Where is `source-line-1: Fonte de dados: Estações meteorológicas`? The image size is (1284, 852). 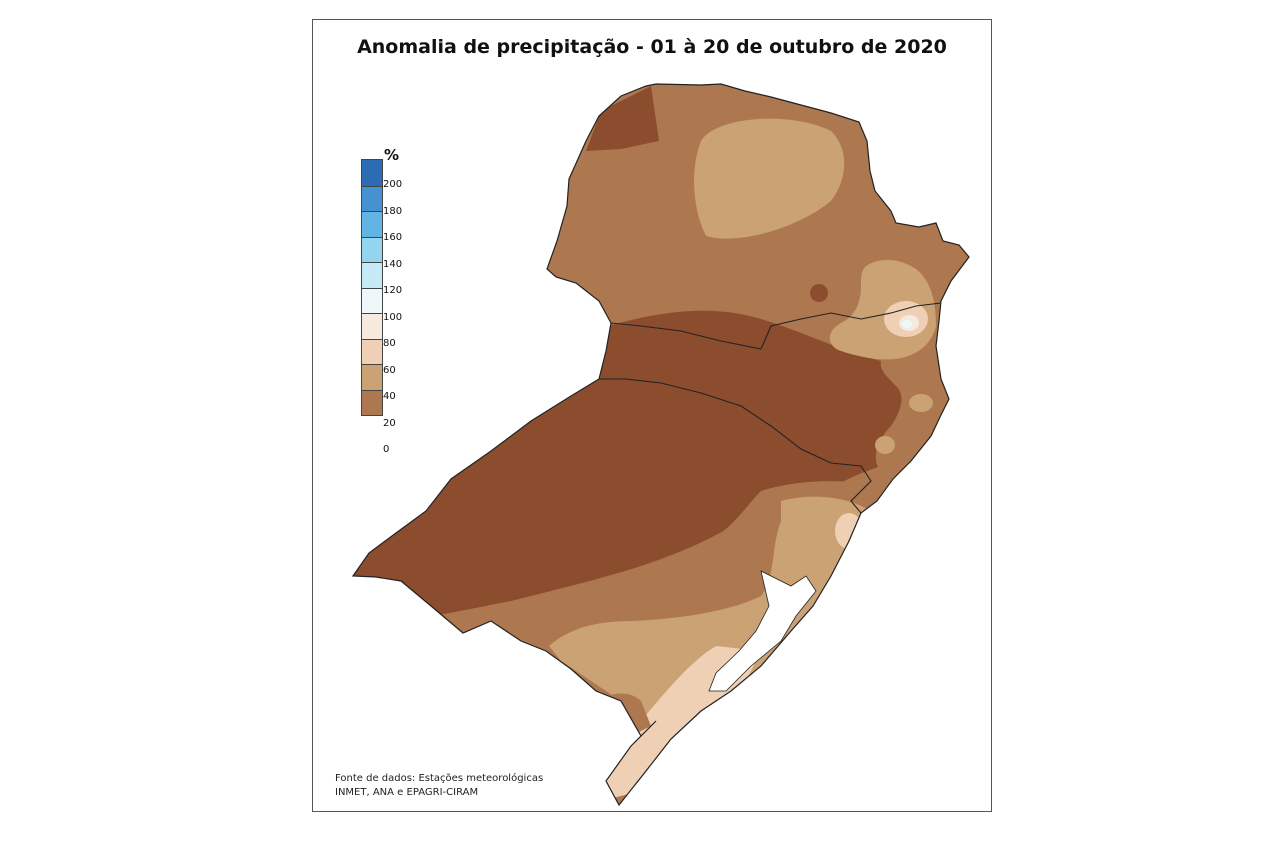
source-line-1: Fonte de dados: Estações meteorológicas is located at coordinates (439, 778).